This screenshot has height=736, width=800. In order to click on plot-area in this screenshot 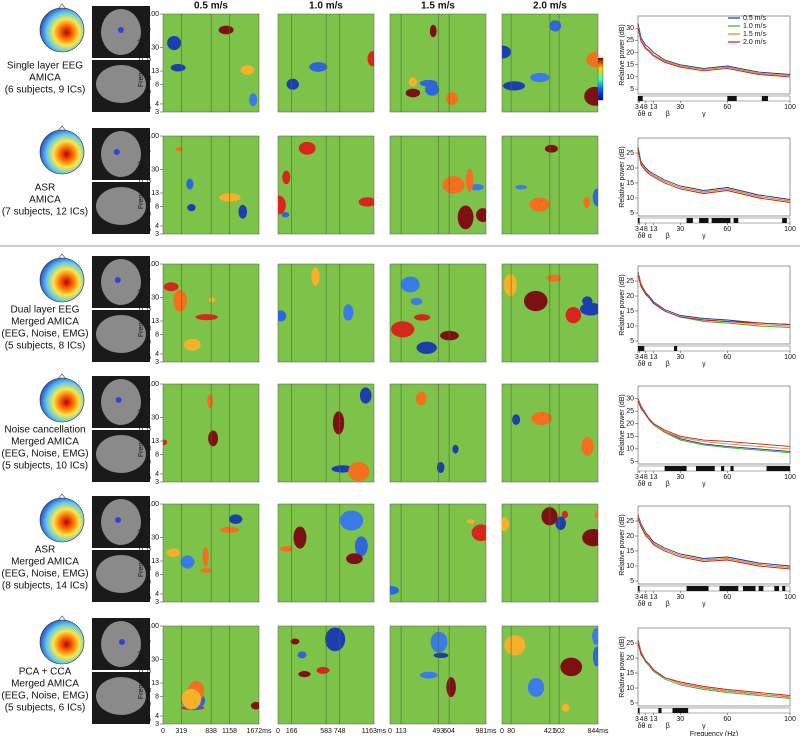, I will do `click(714, 55)`.